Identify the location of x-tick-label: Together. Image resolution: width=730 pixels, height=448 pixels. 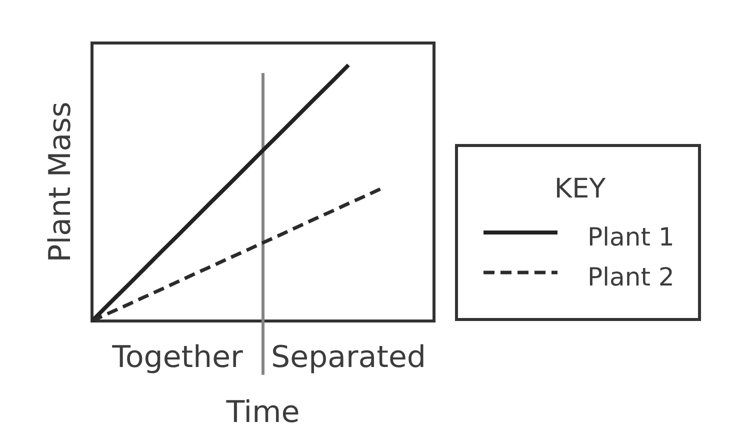
(177, 359).